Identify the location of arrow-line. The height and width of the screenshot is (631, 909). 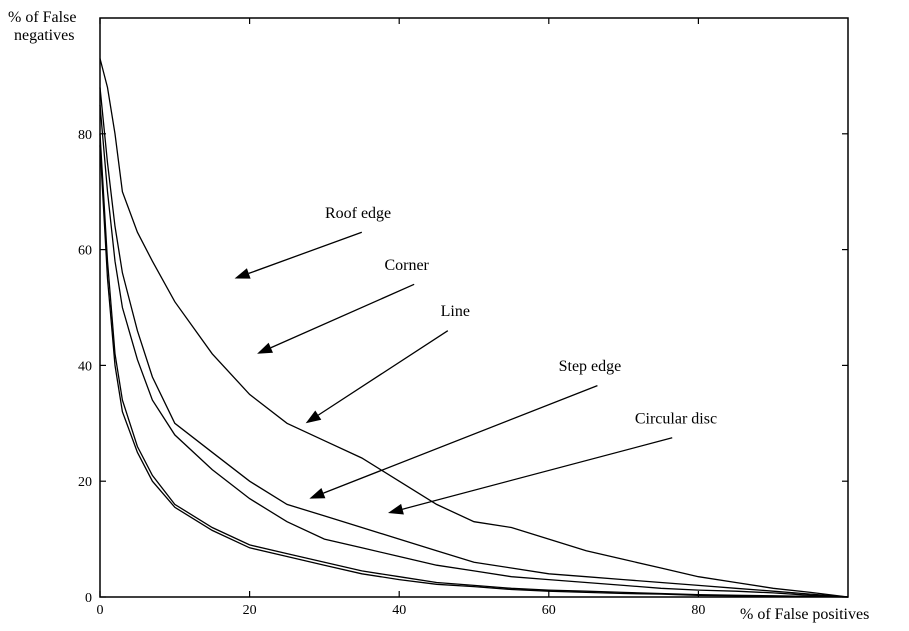
(383, 373).